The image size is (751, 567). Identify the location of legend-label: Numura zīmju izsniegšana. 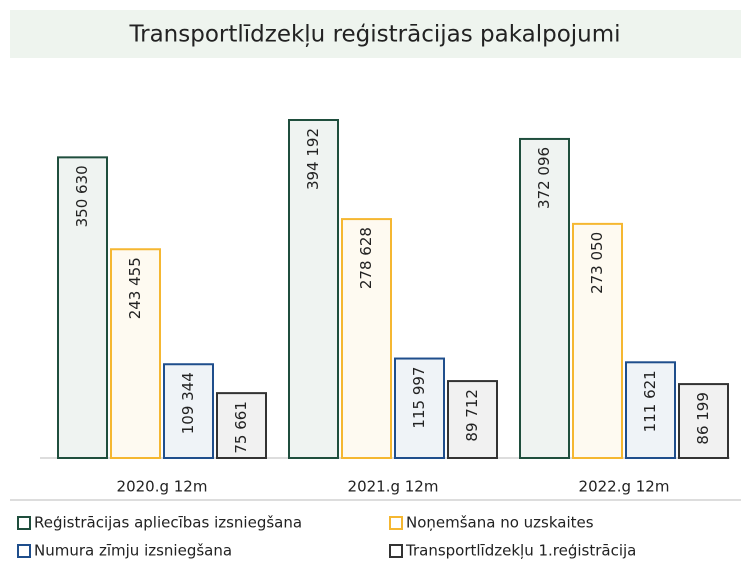
(133, 551).